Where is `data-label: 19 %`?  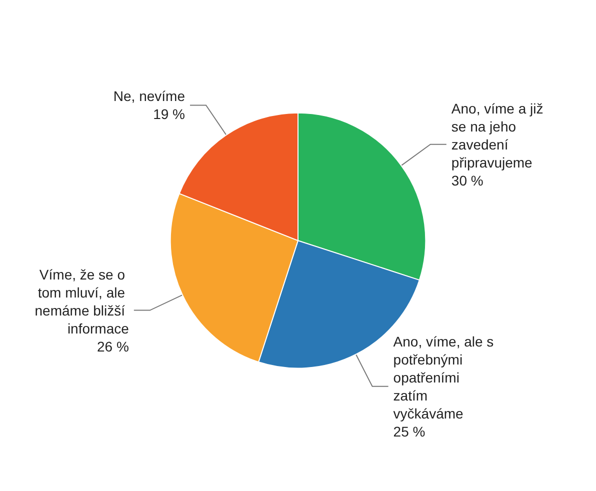
data-label: 19 % is located at coordinates (169, 114).